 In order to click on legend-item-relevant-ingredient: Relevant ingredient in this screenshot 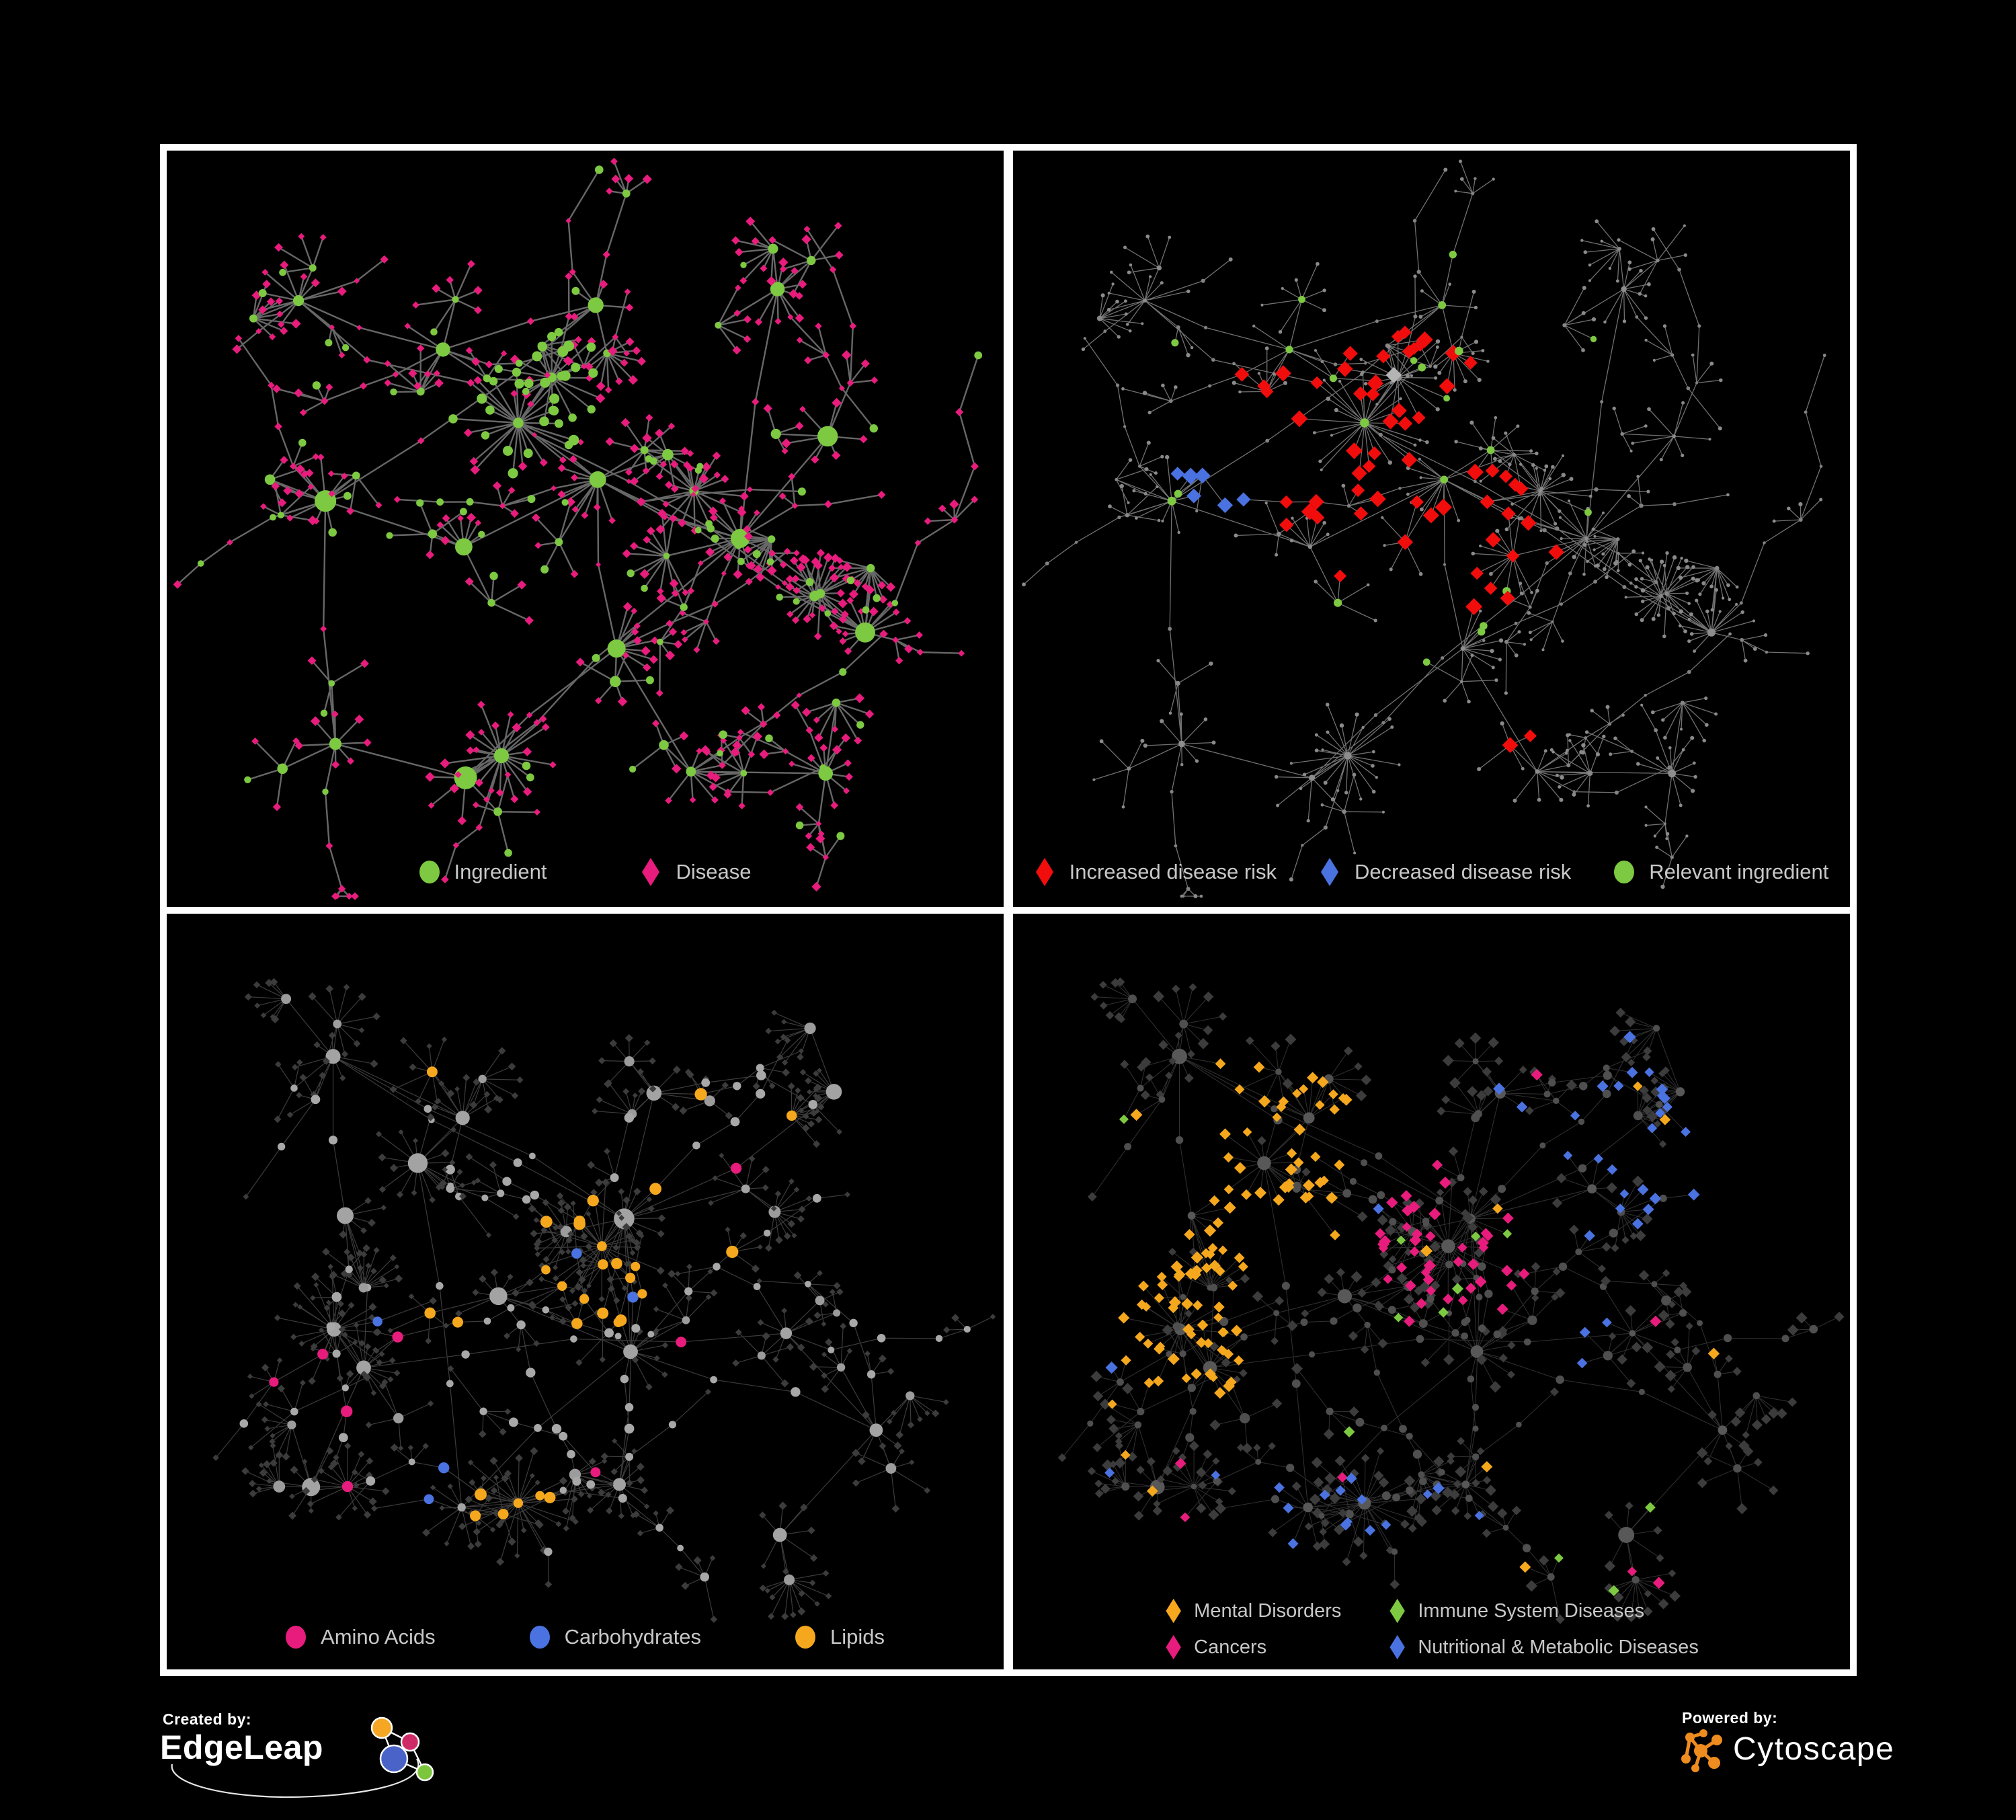, I will do `click(1721, 872)`.